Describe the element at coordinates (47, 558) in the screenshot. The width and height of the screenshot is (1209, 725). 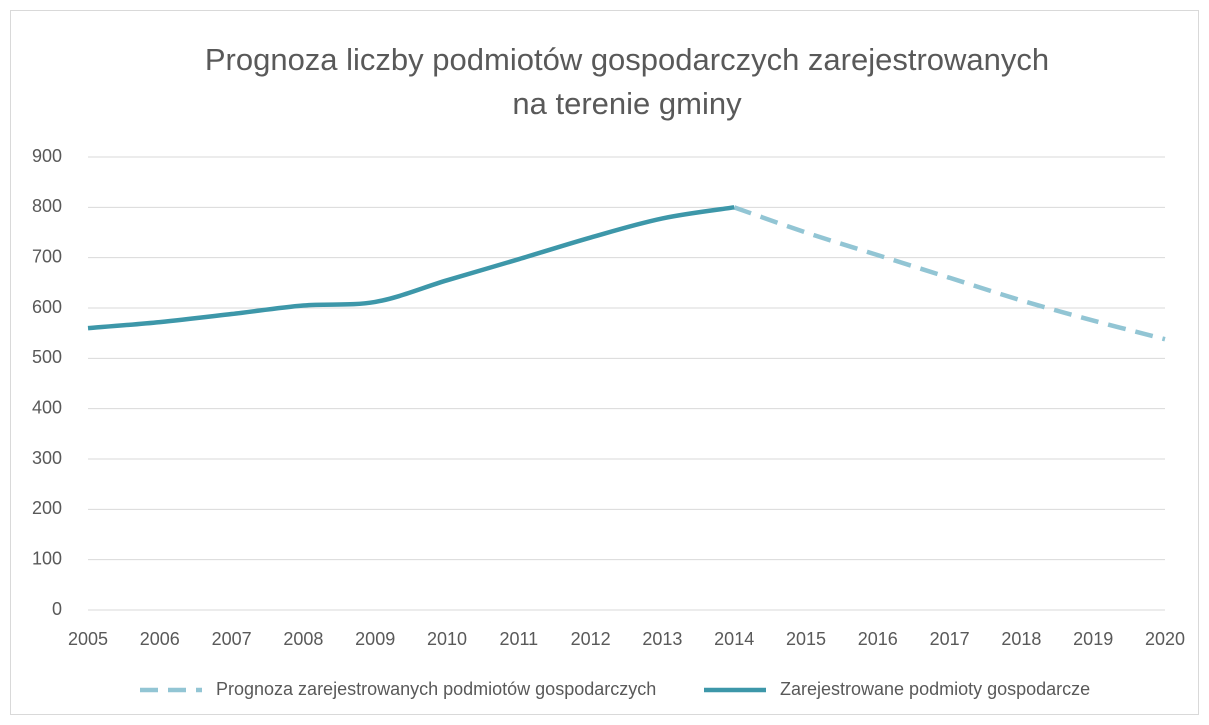
I see `y-tick-label: 100` at that location.